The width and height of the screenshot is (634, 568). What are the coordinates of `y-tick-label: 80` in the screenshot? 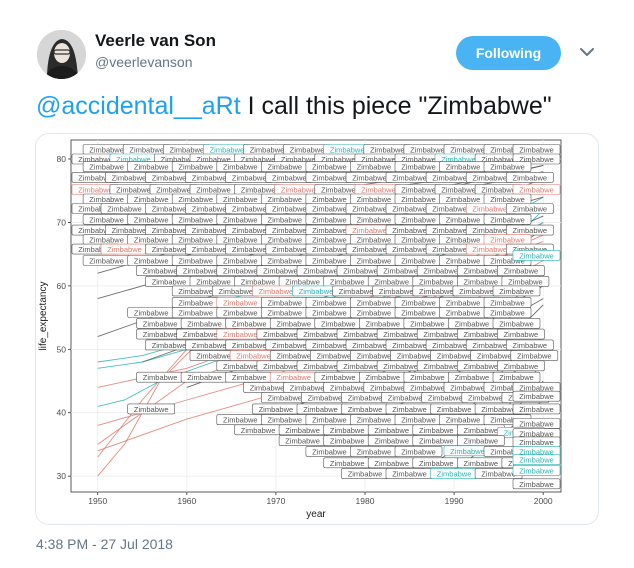 It's located at (62, 159).